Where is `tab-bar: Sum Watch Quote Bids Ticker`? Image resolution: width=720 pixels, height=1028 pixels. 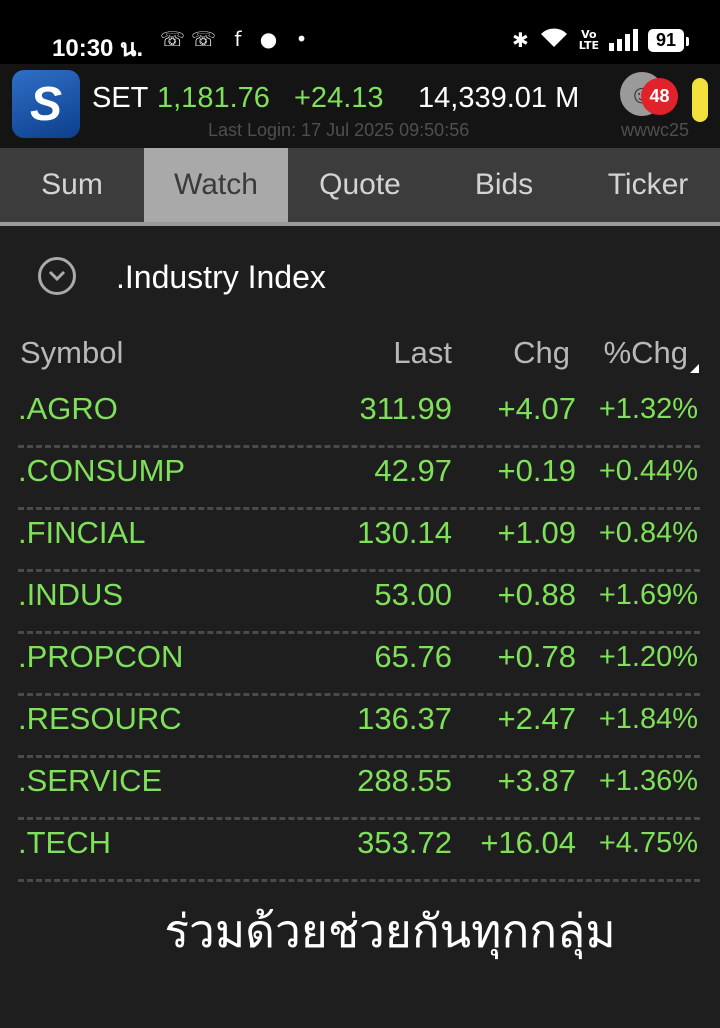
tab-bar: Sum Watch Quote Bids Ticker is located at coordinates (360, 187).